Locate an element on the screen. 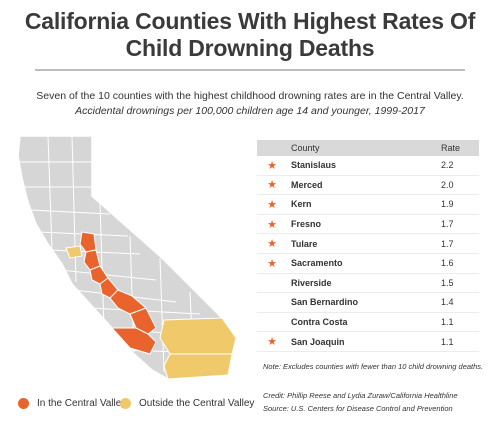 The height and width of the screenshot is (427, 500). county-name: Riverside is located at coordinates (364, 283).